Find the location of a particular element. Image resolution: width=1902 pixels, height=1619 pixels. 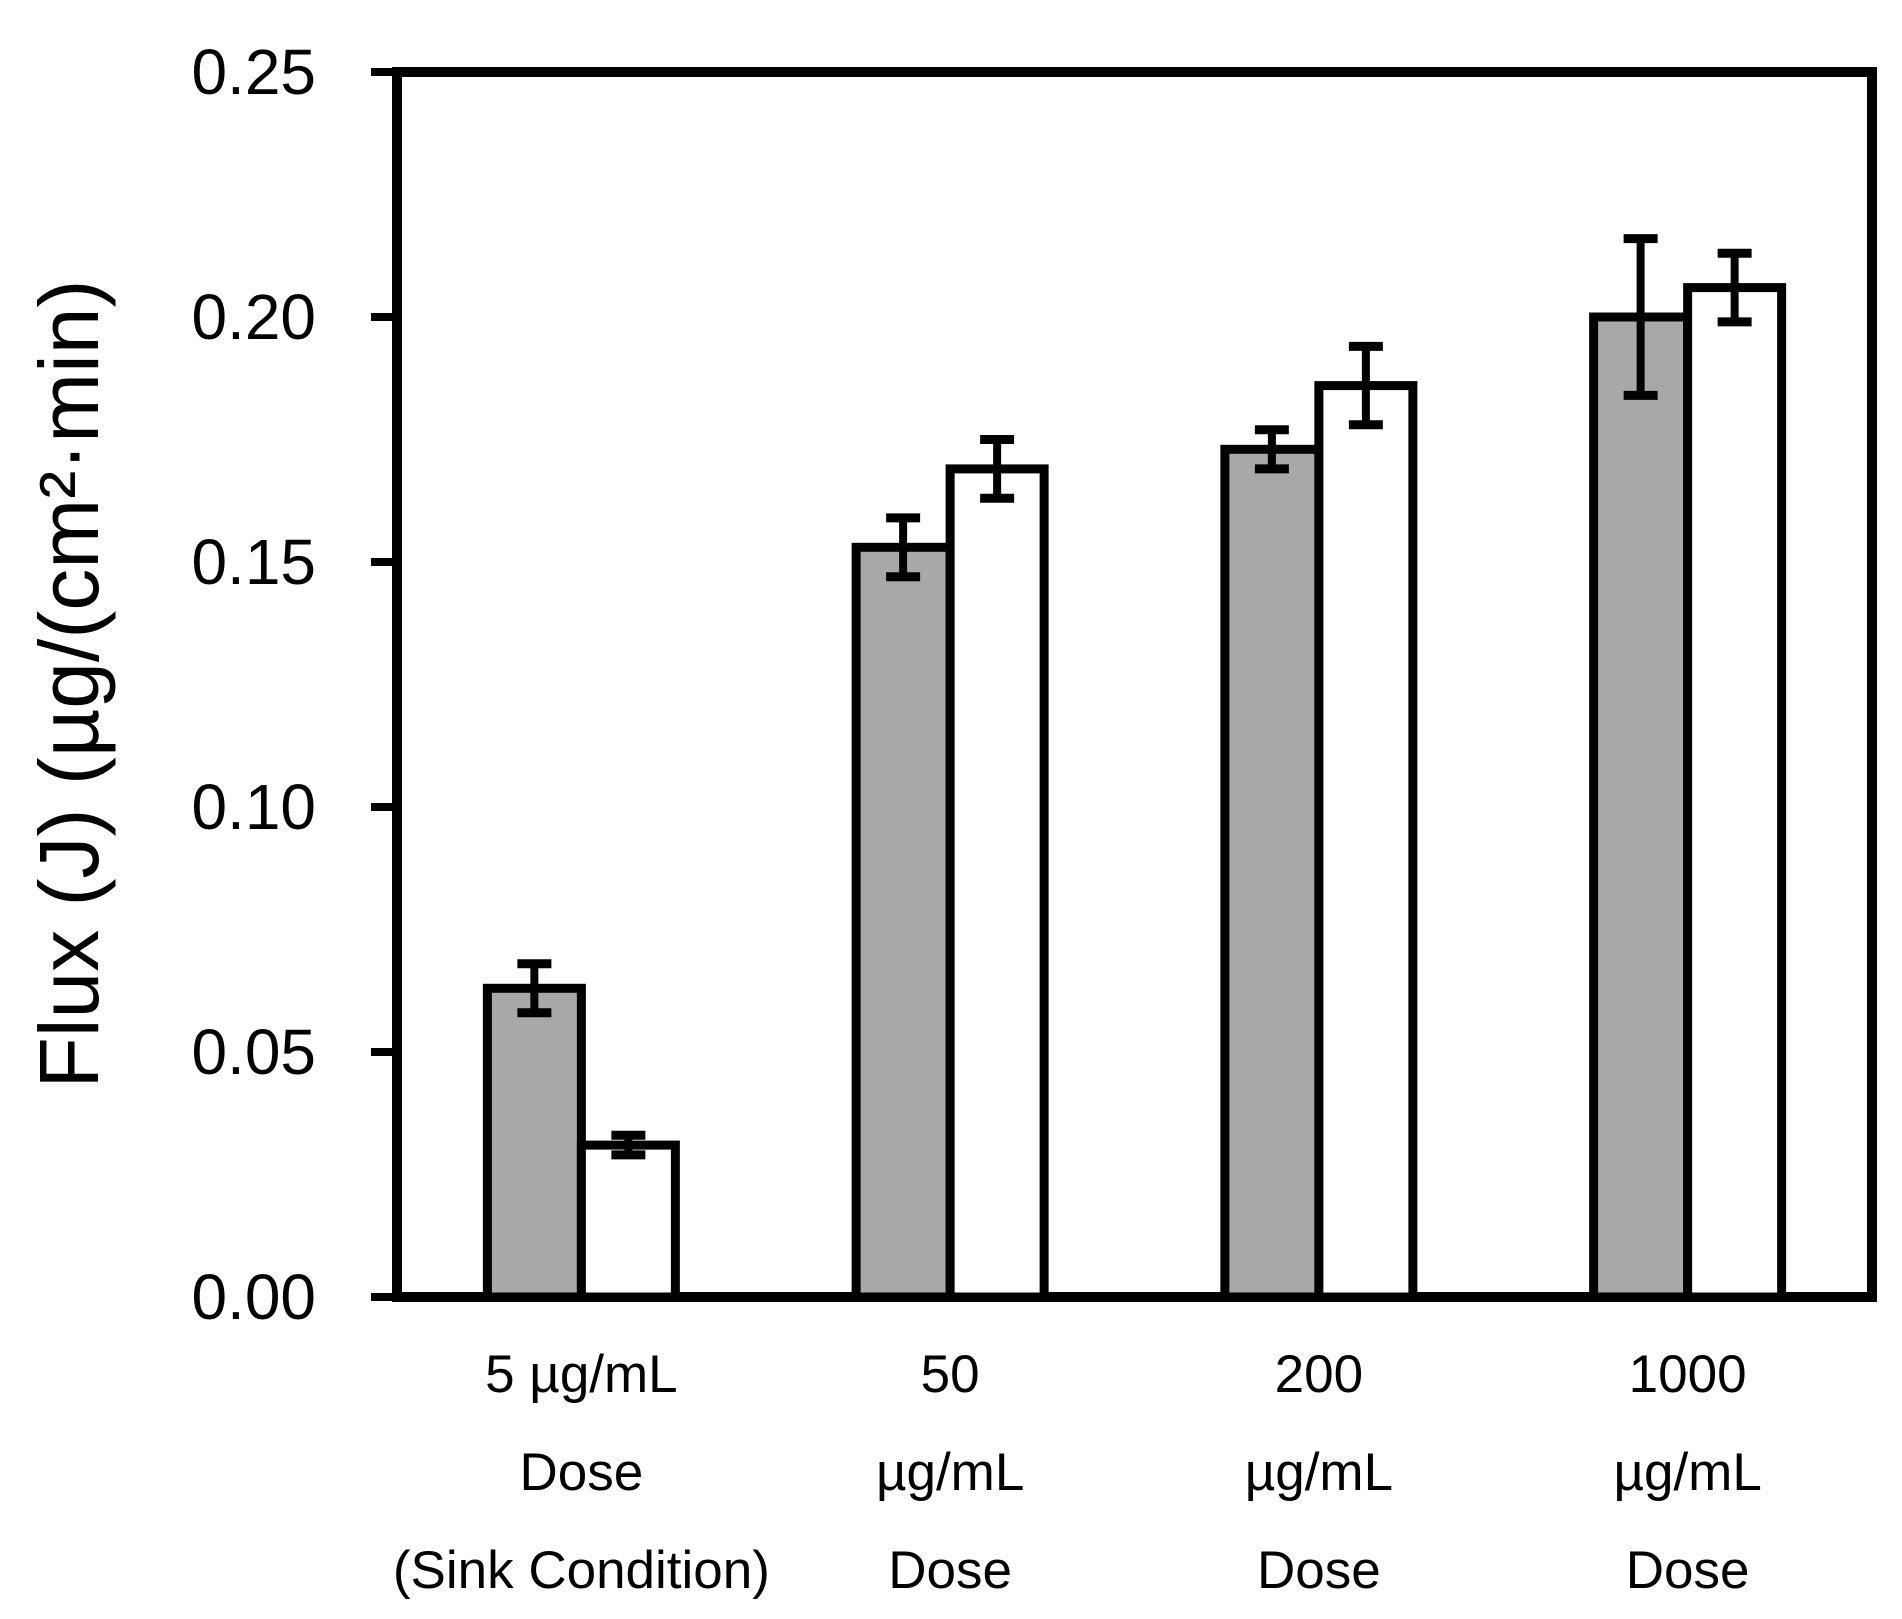

bar-gray-1000ugml is located at coordinates (1641, 807).